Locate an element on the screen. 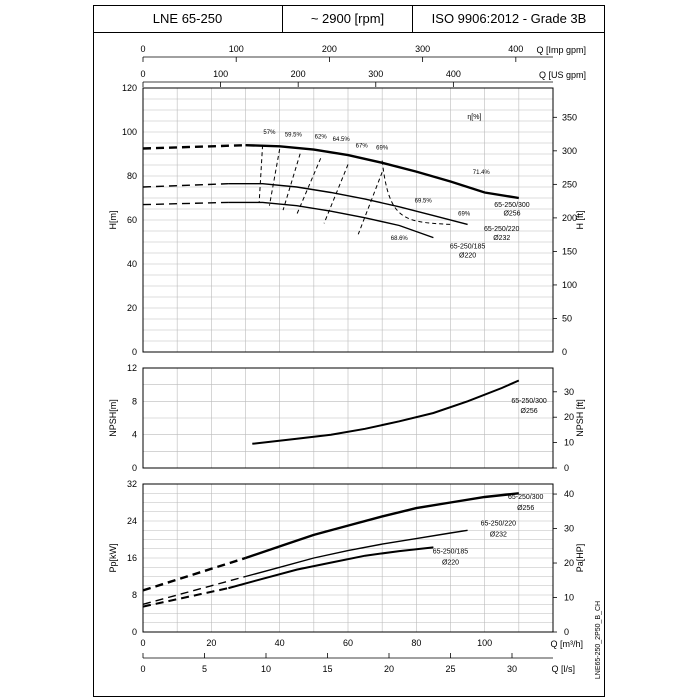  top-axis-us-tick-label: 200 is located at coordinates (298, 74).